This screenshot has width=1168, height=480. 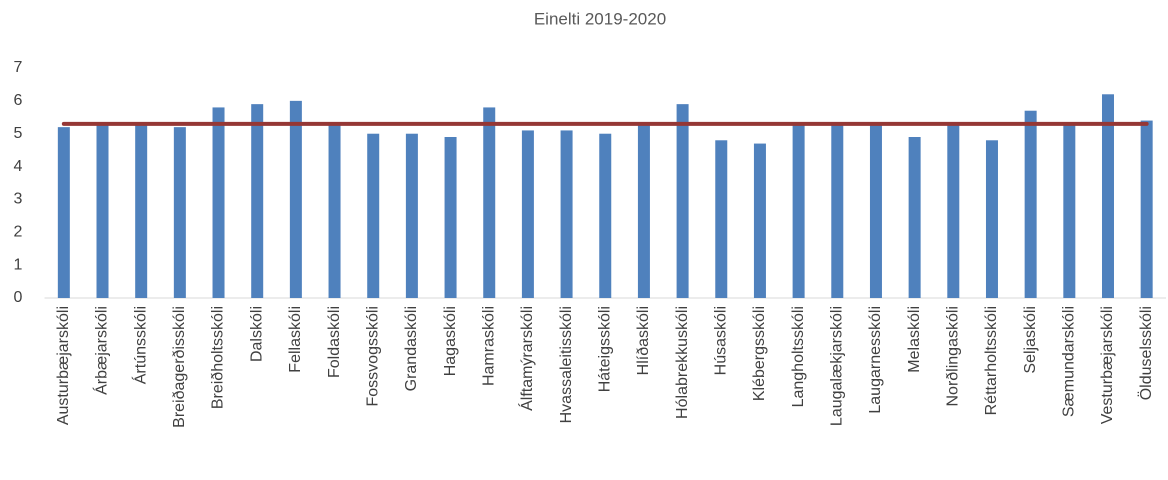 I want to click on x-tick-label: Hamraskóli, so click(x=488, y=346).